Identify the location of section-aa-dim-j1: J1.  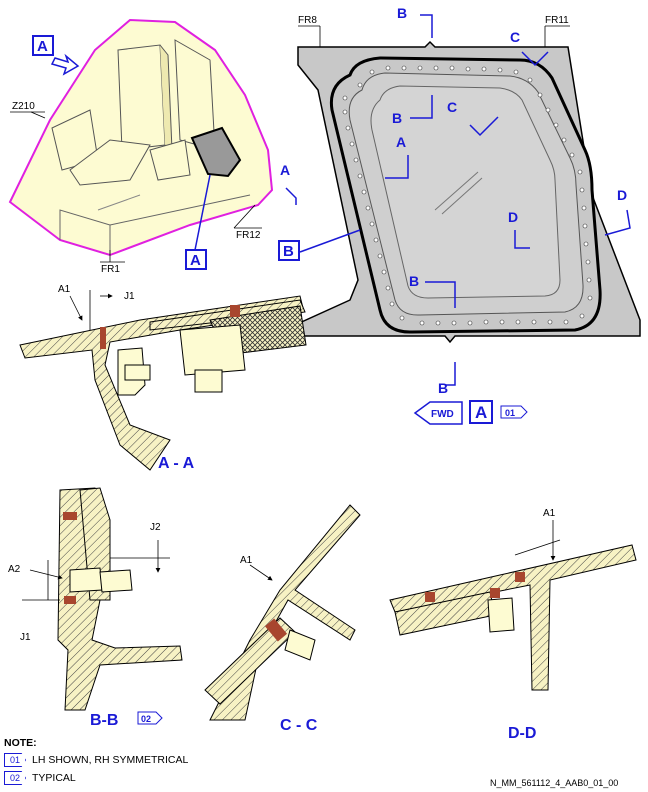
(129, 296).